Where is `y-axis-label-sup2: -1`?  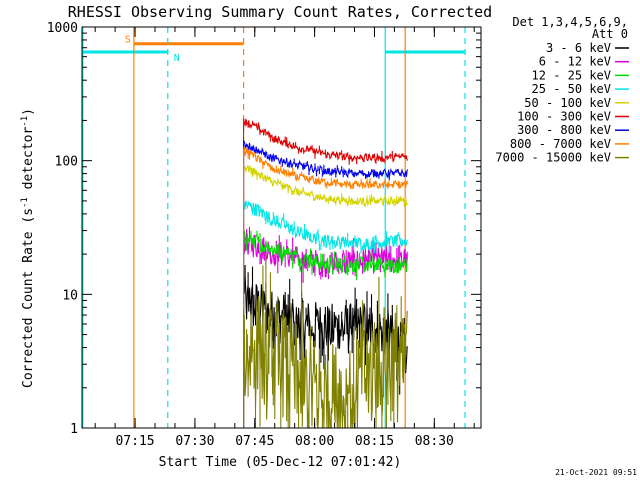 y-axis-label-sup2: -1 is located at coordinates (25, 121).